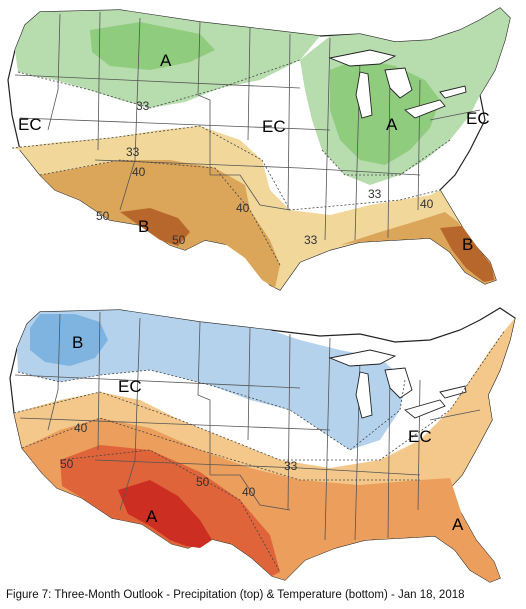  Describe the element at coordinates (291, 466) in the screenshot. I see `temp-contour-33-central: 33` at that location.